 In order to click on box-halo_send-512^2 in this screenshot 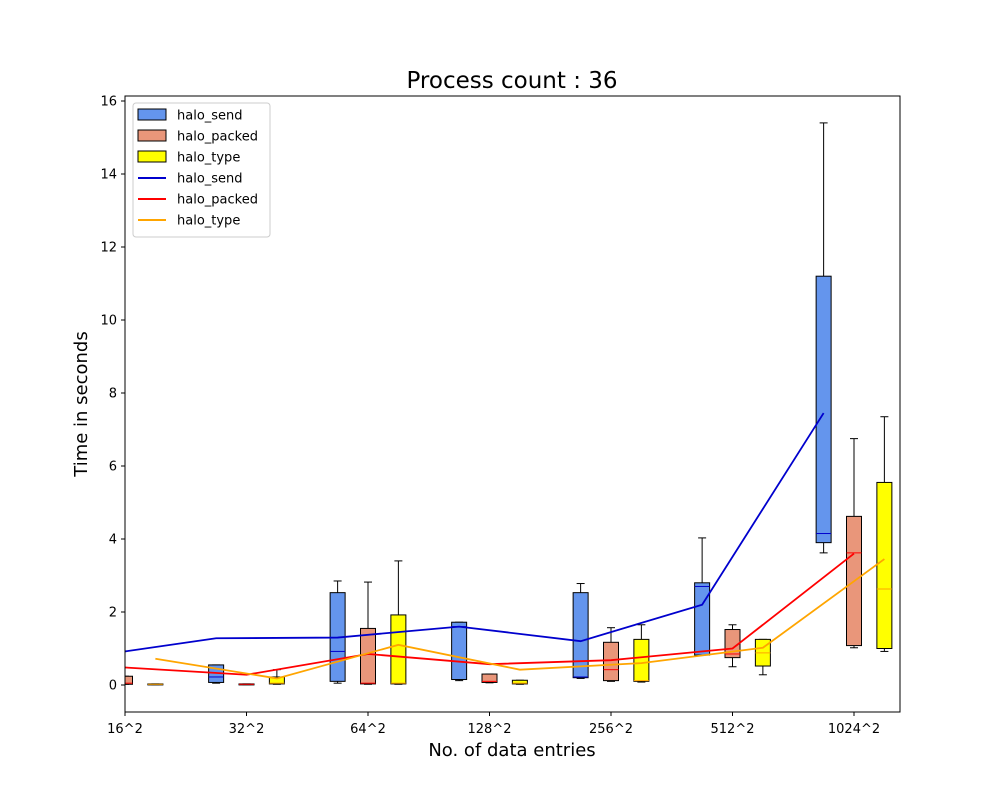, I will do `click(702, 596)`.